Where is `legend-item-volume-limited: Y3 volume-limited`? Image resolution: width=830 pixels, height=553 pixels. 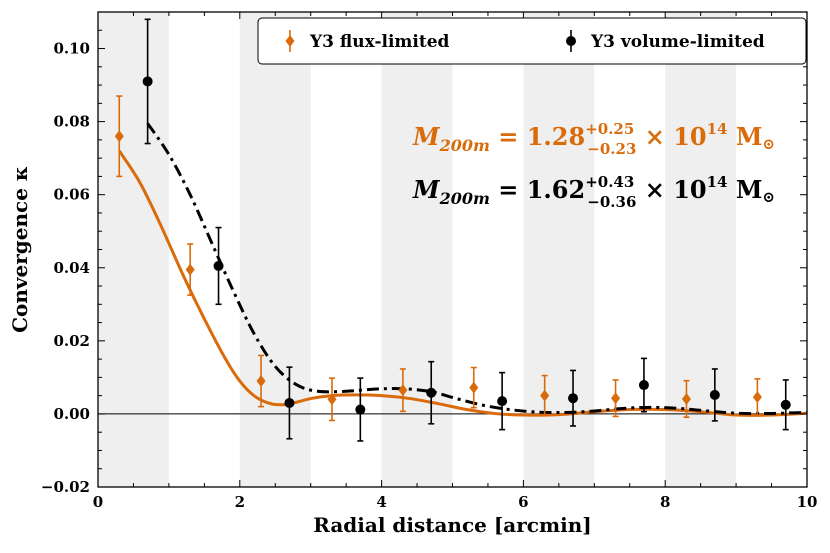 legend-item-volume-limited: Y3 volume-limited is located at coordinates (665, 41).